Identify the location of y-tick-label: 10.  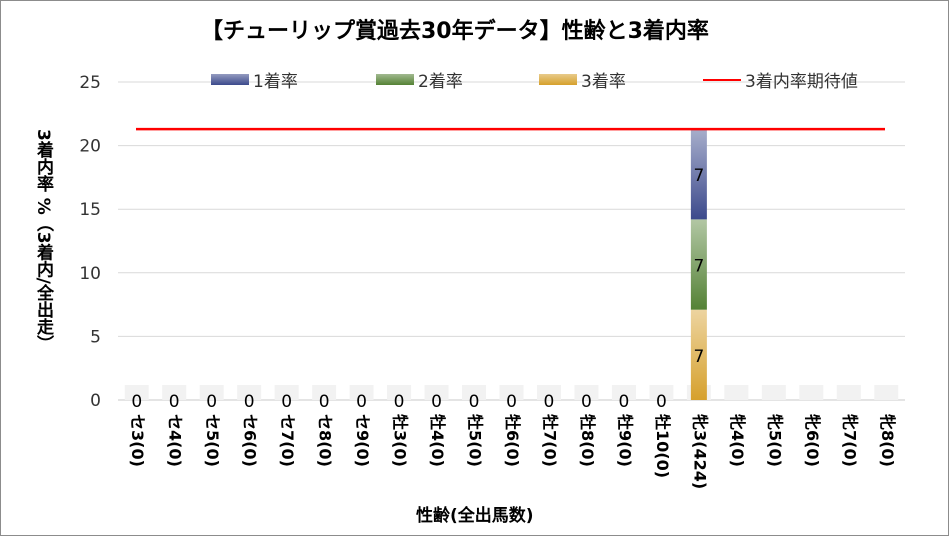
(90, 274).